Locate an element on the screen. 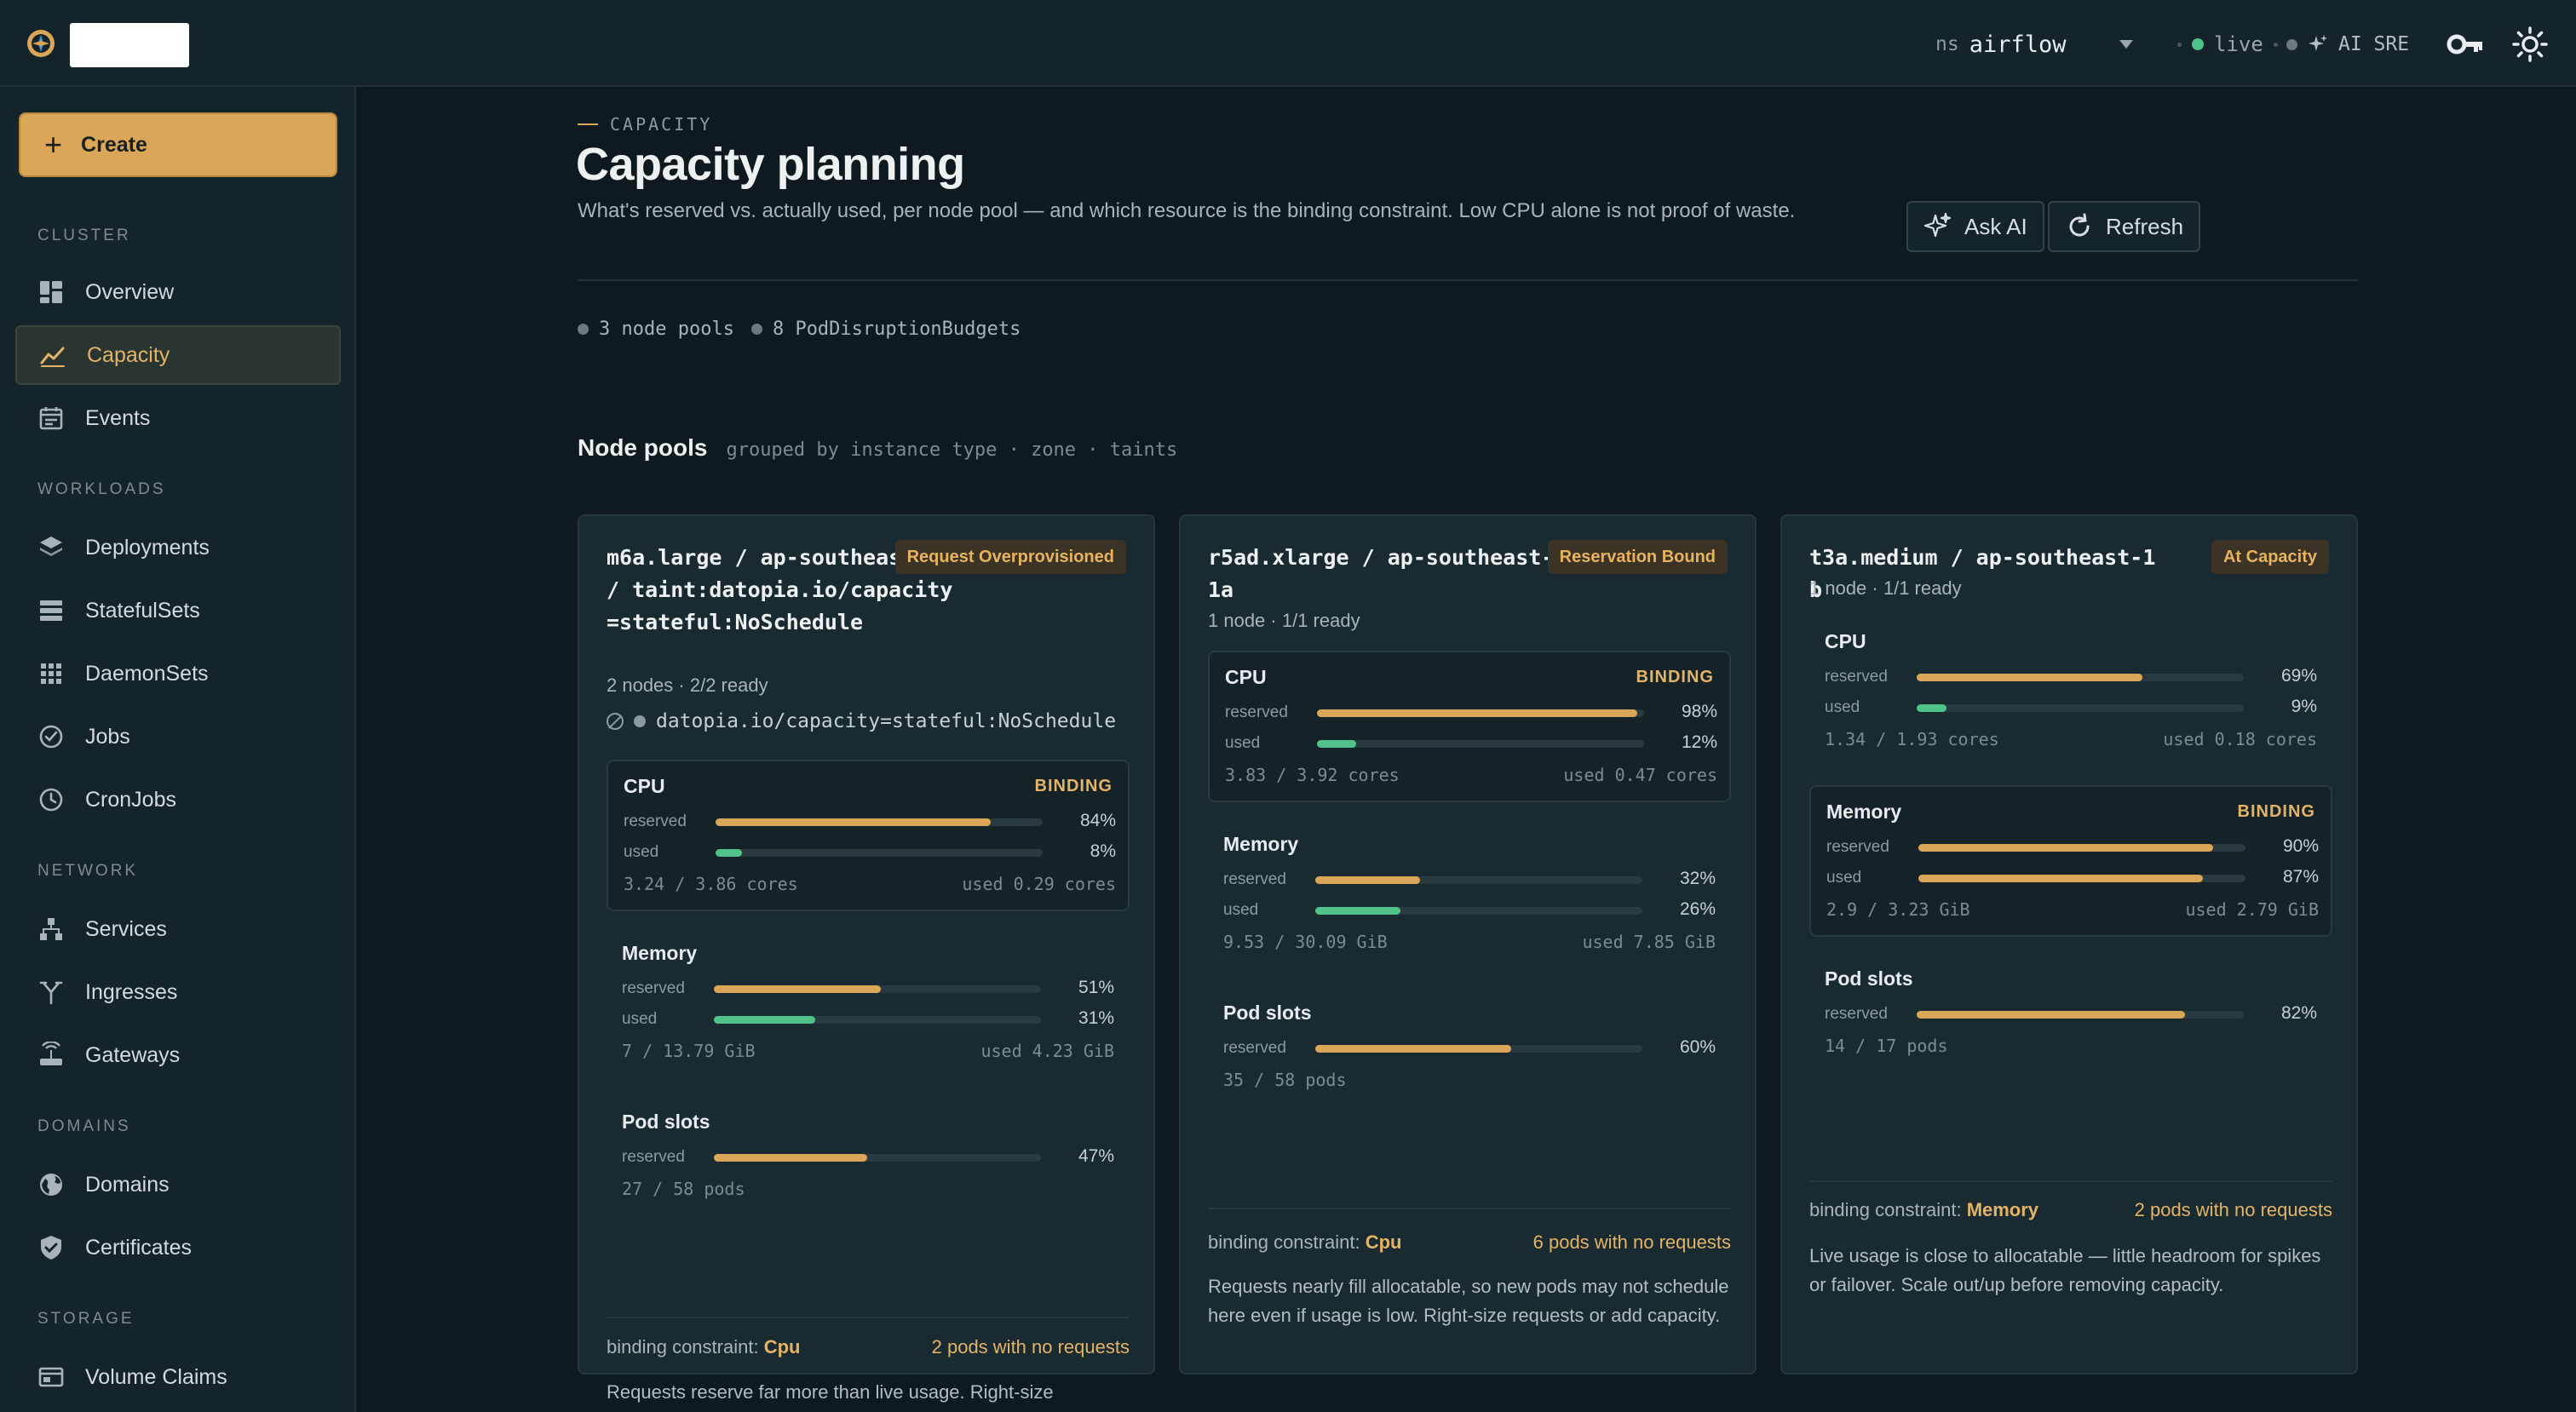  ask-ai-button: Ask AI is located at coordinates (1975, 226).